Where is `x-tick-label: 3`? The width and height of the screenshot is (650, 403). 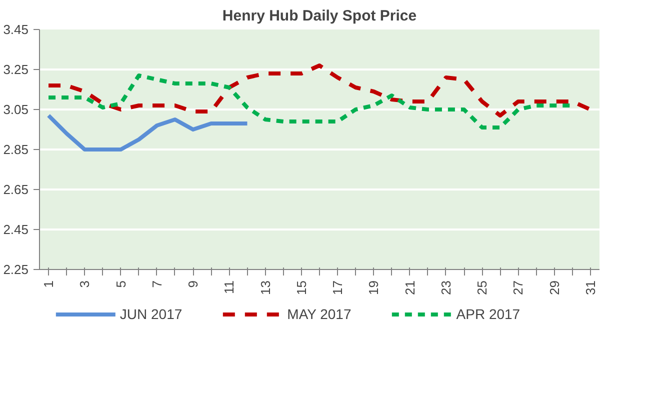 x-tick-label: 3 is located at coordinates (84, 284).